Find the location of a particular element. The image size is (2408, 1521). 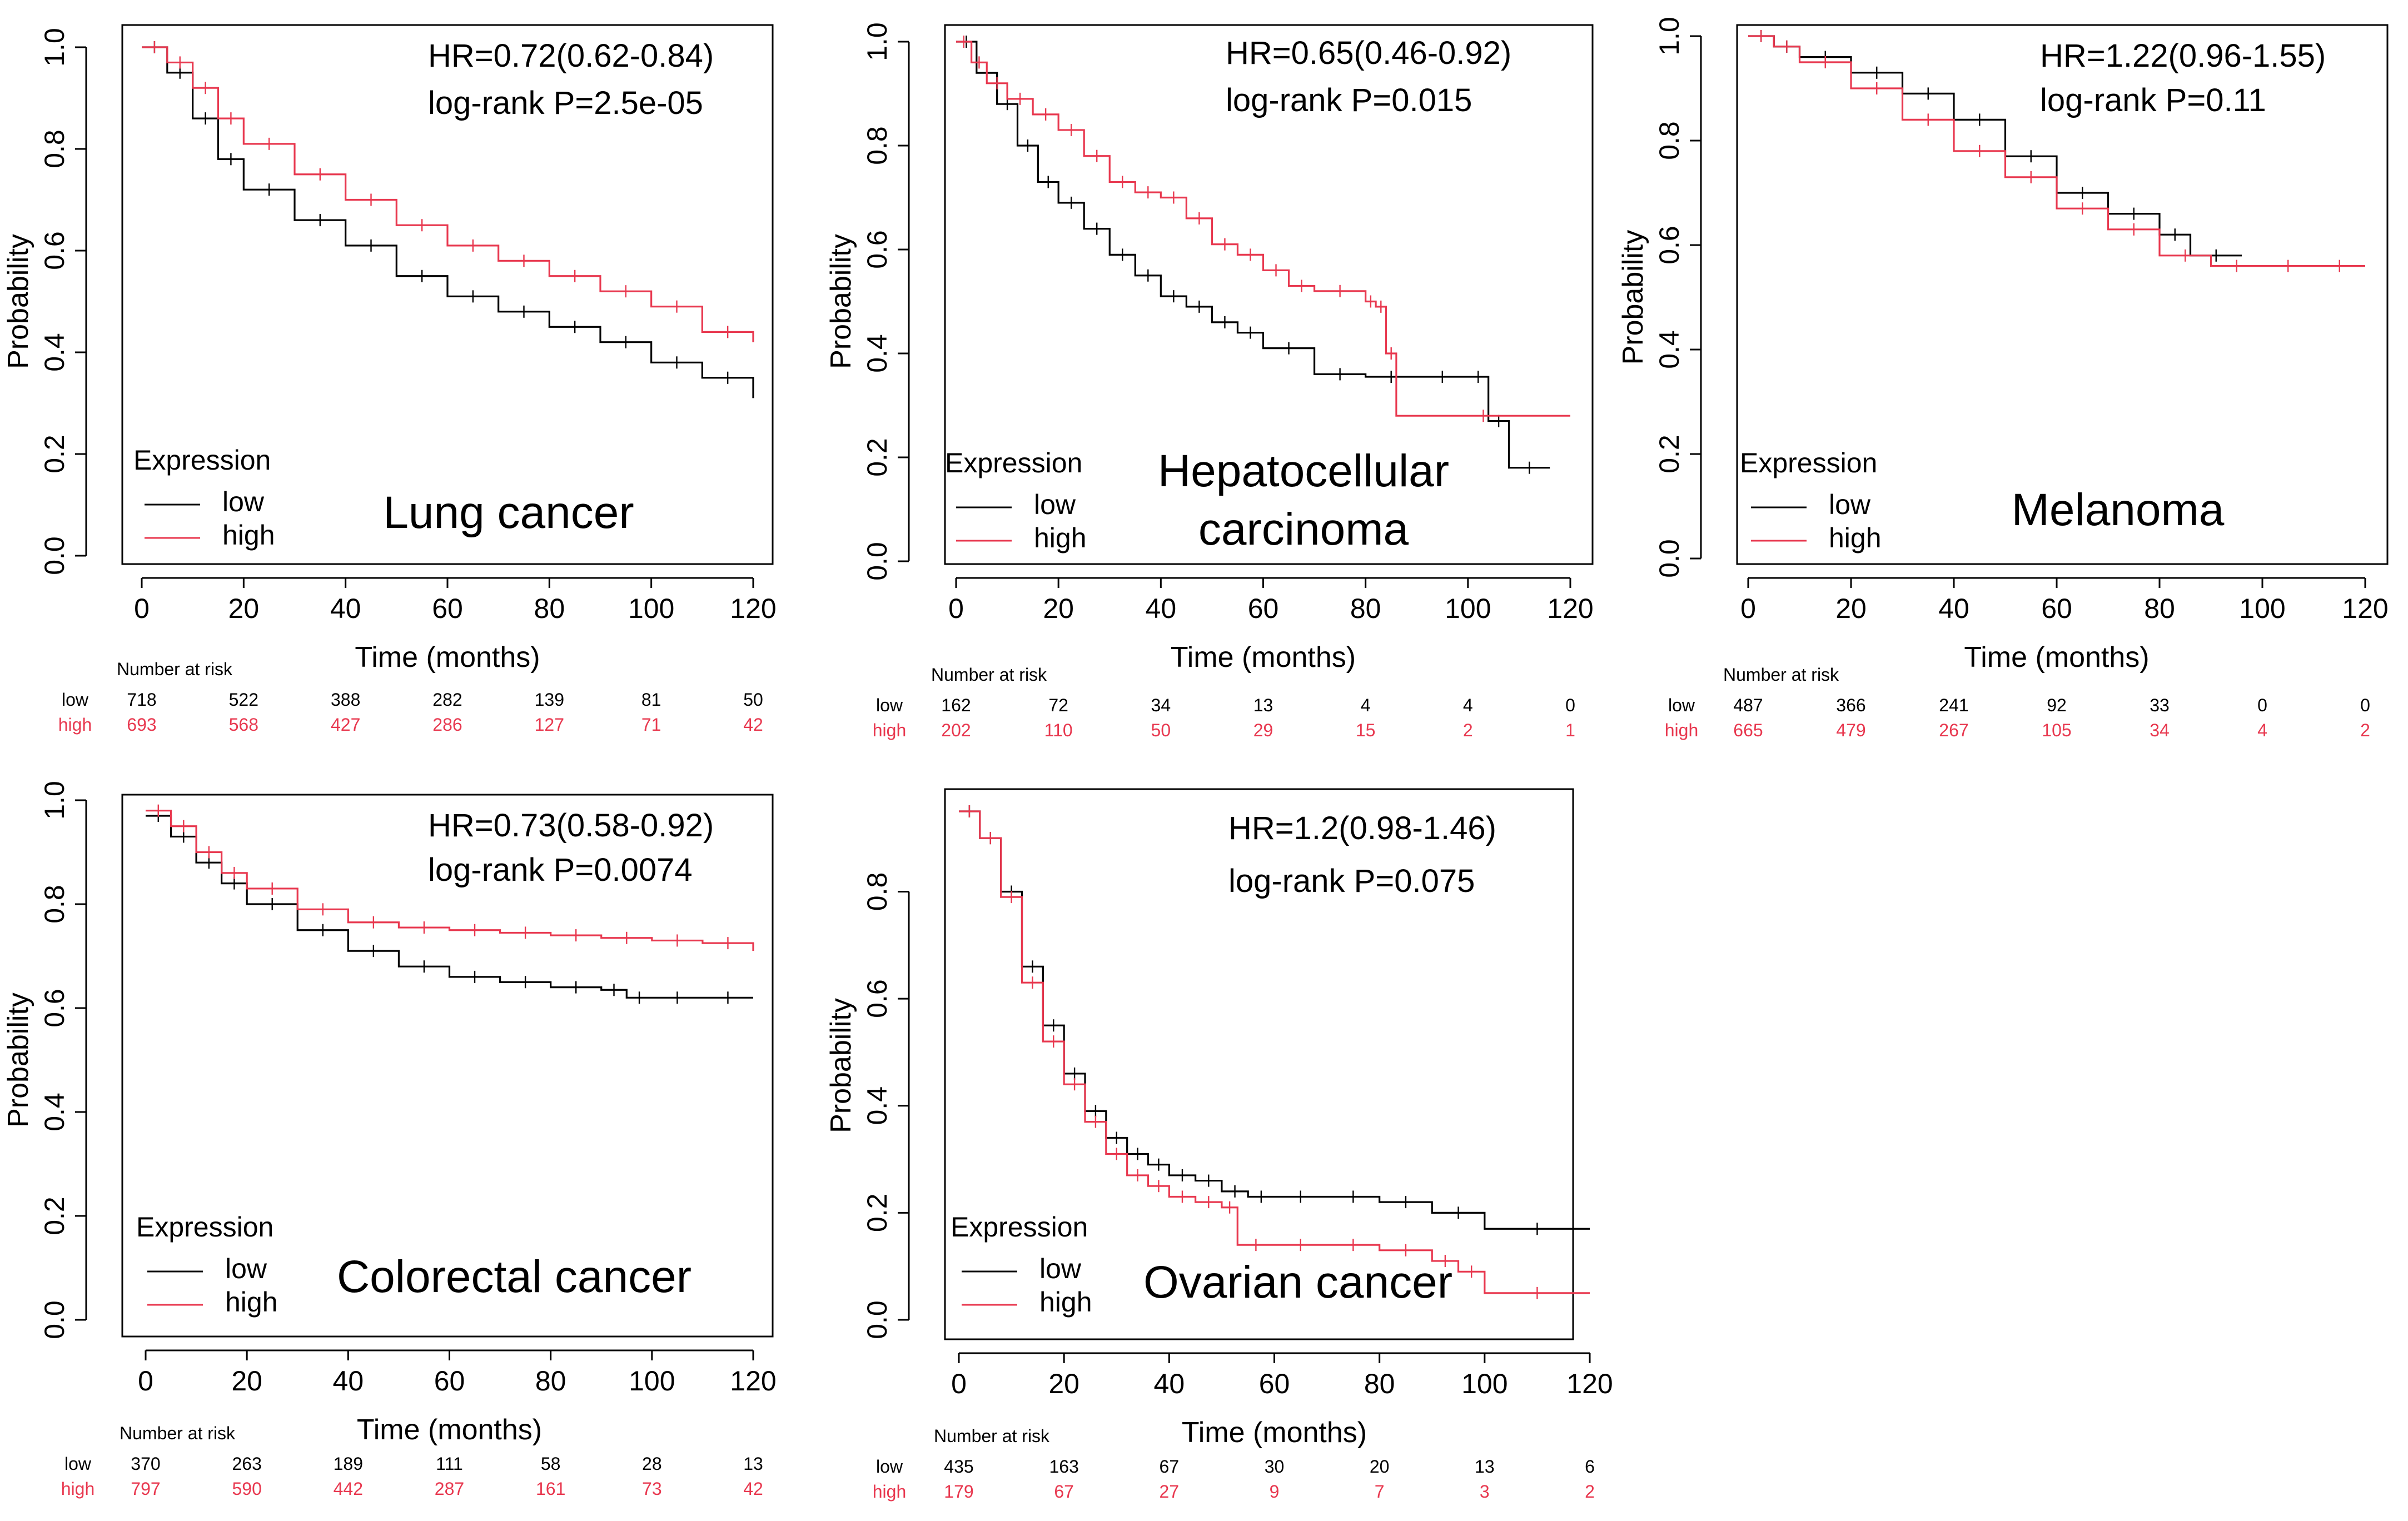

risk-count-low: 28 is located at coordinates (652, 1464).